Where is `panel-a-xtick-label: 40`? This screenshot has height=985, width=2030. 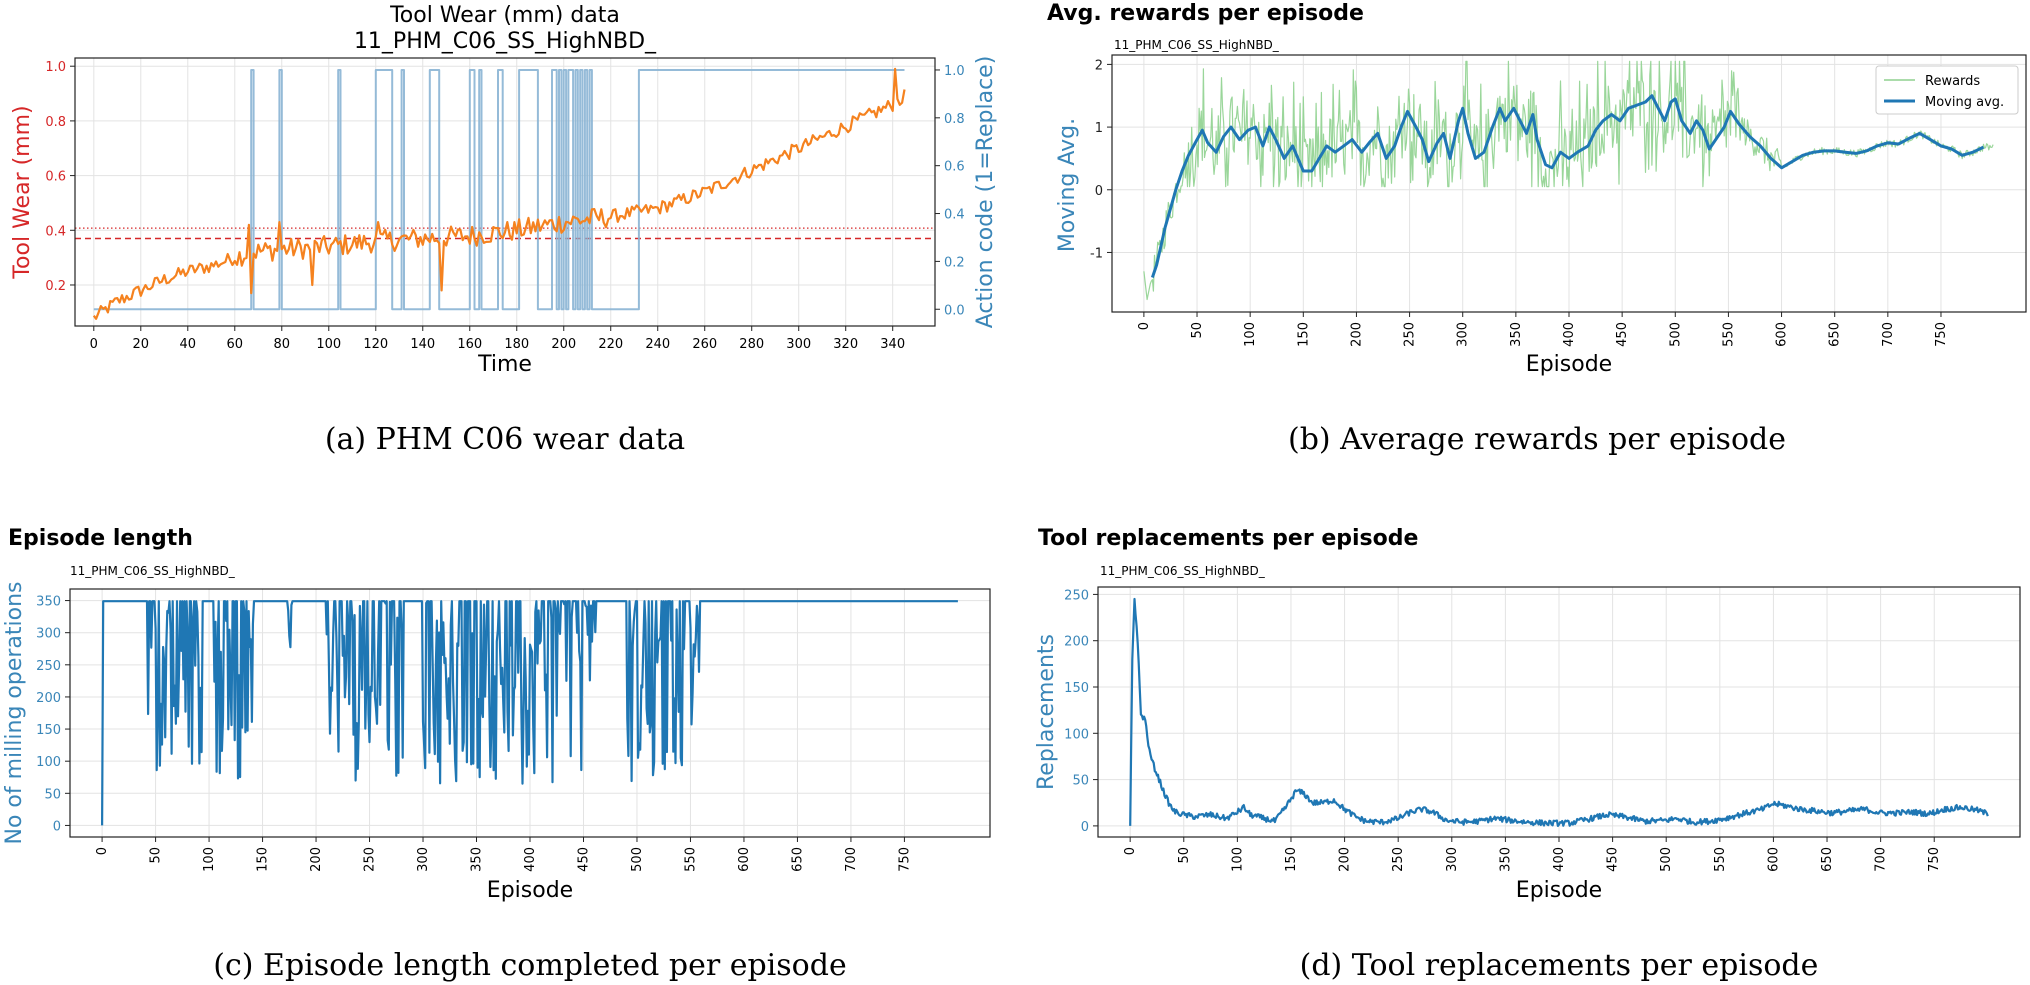 panel-a-xtick-label: 40 is located at coordinates (188, 344).